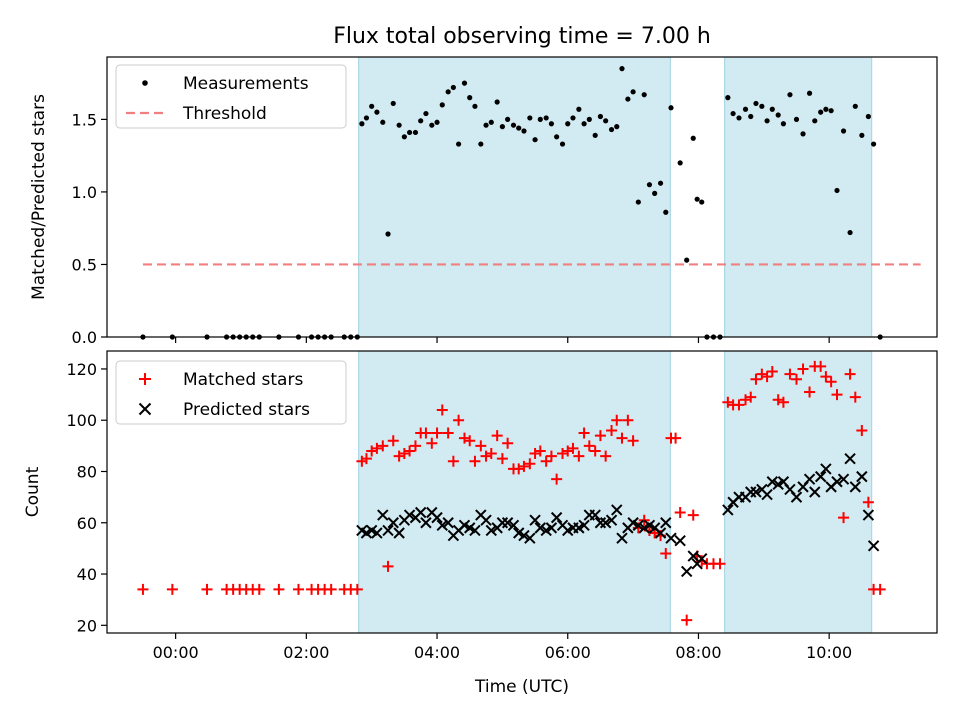  What do you see at coordinates (231, 392) in the screenshot?
I see `bottom-legend: Matched stars Predicted stars` at bounding box center [231, 392].